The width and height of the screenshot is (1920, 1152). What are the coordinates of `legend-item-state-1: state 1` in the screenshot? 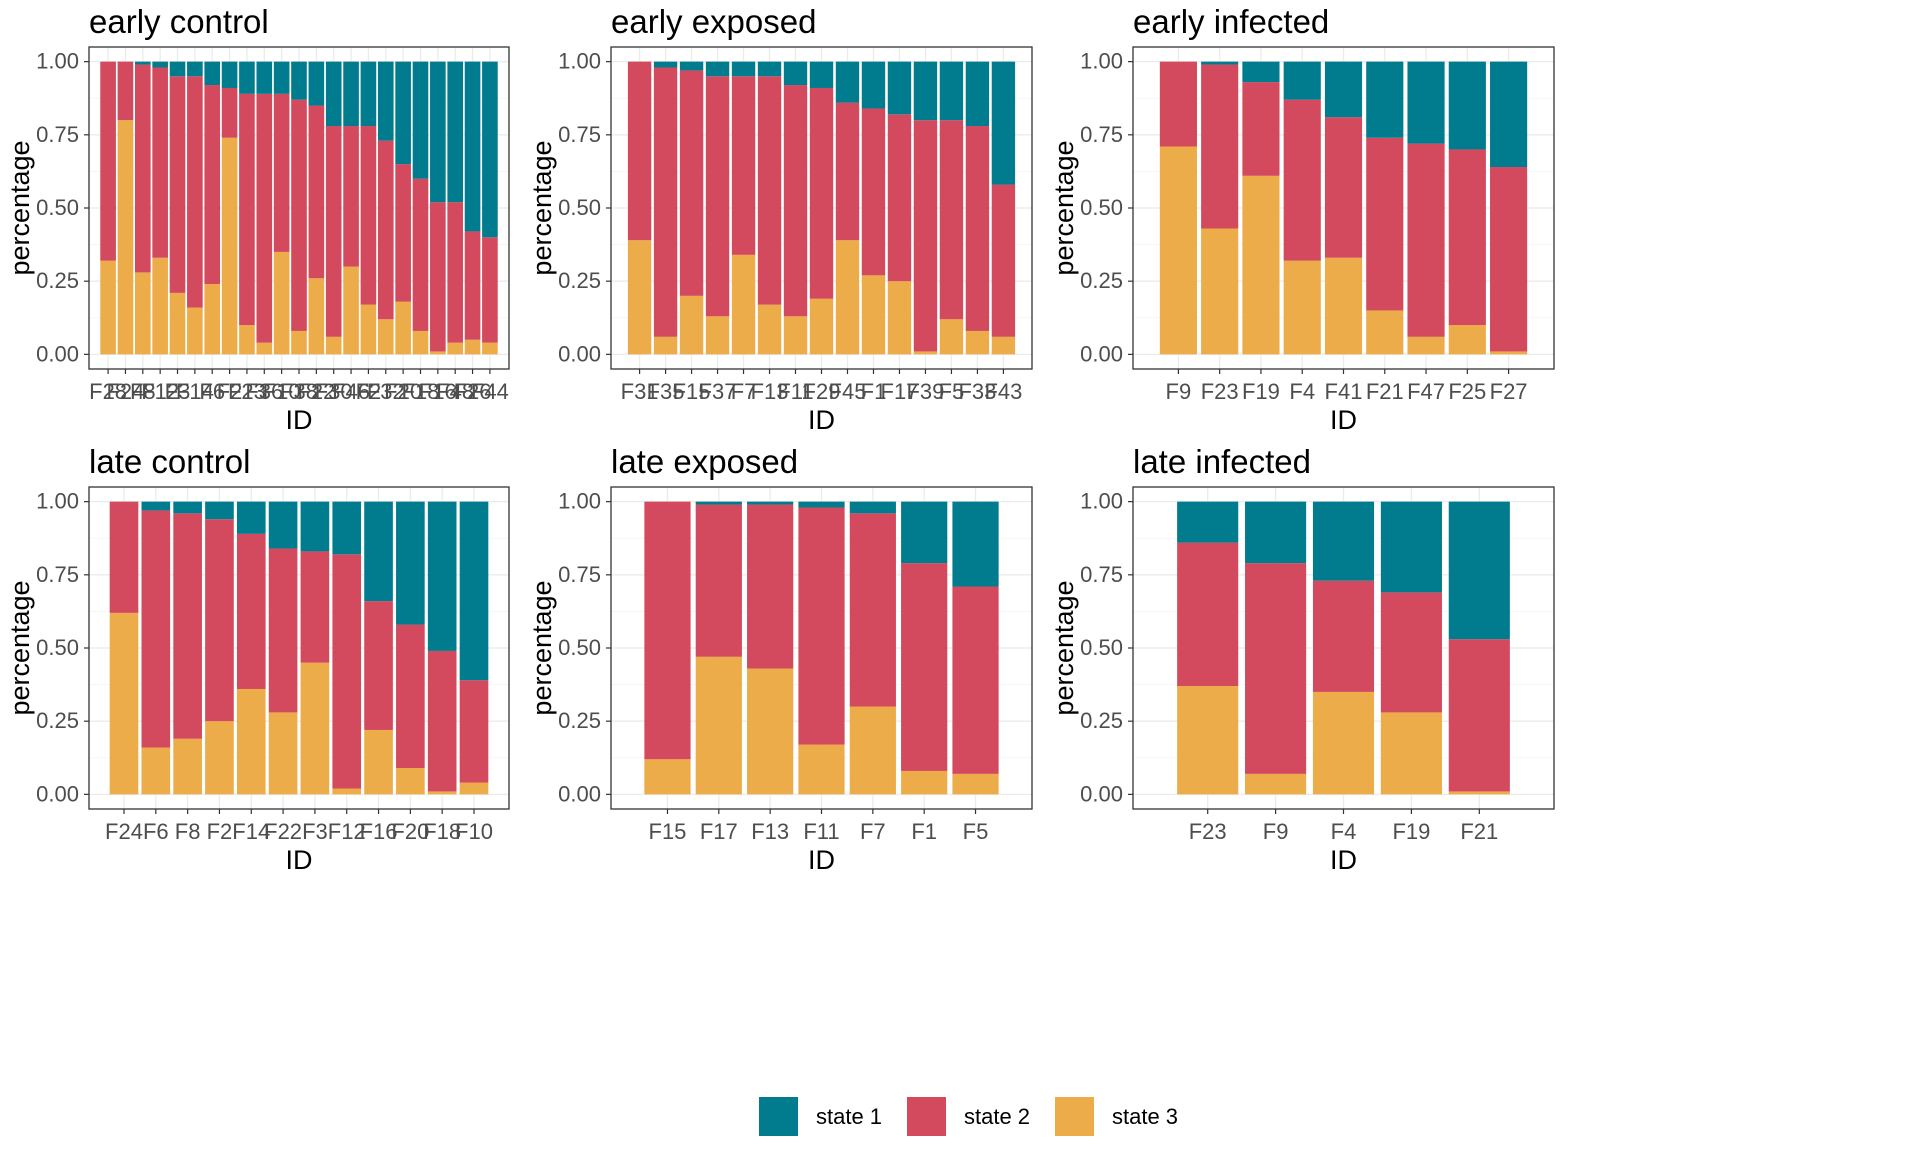 It's located at (820, 1116).